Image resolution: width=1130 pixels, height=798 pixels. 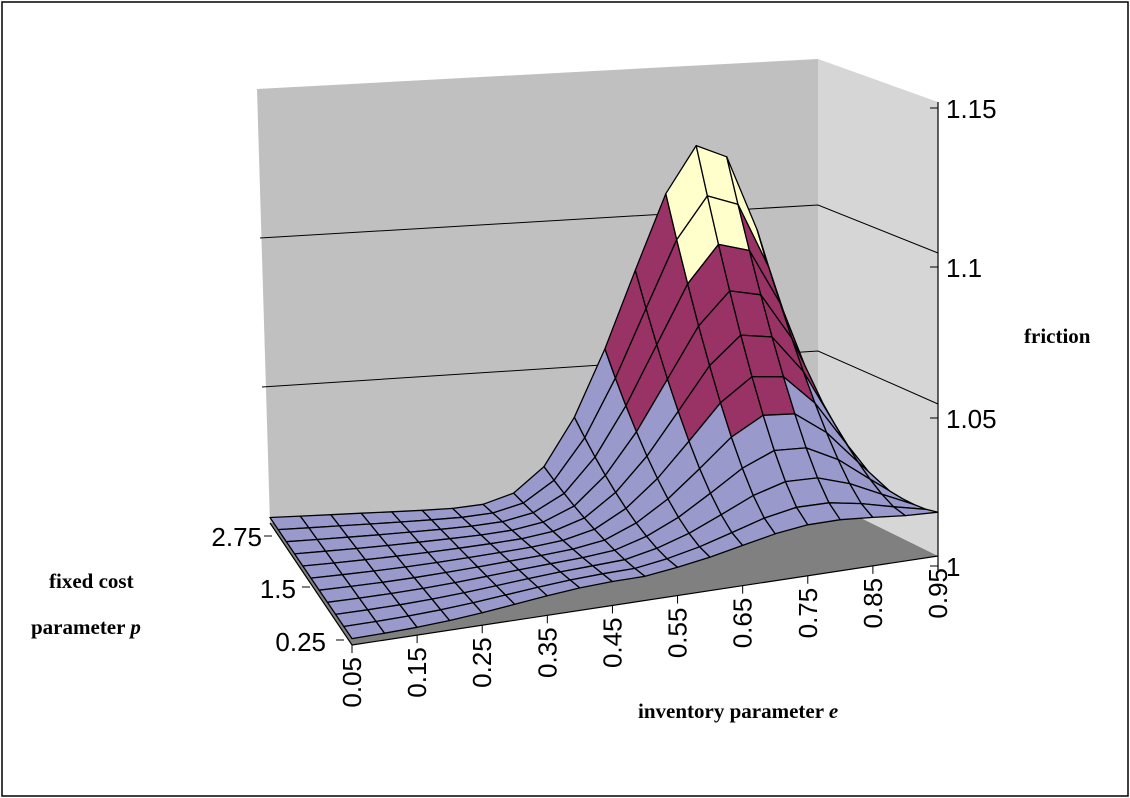 I want to click on y-axis-label-text: parameter, so click(x=80, y=627).